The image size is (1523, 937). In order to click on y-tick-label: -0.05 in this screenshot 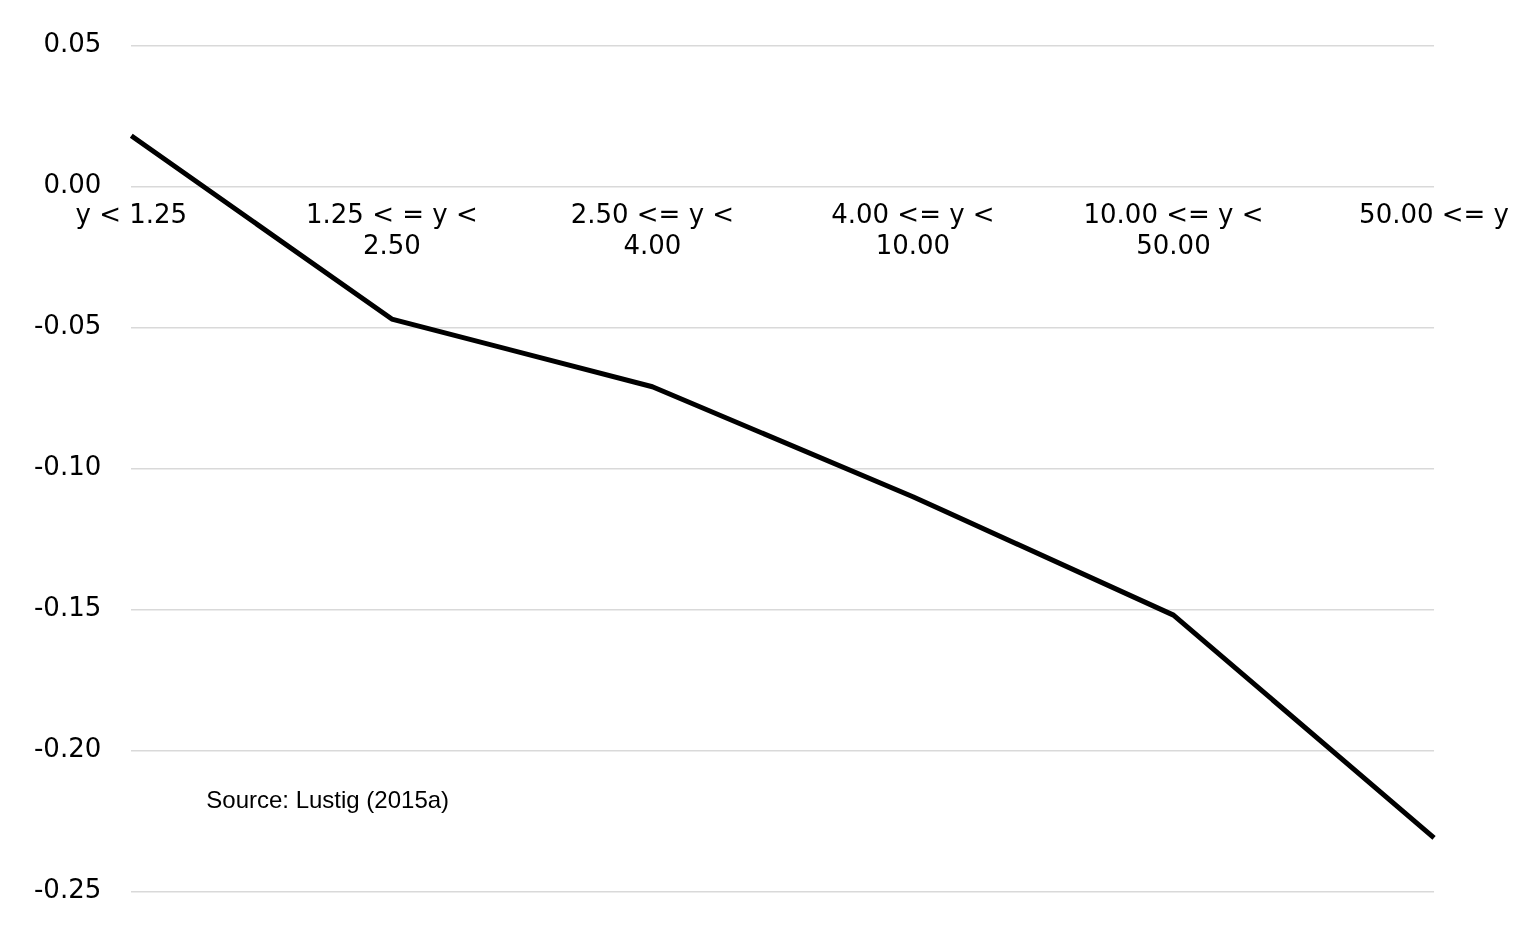, I will do `click(67, 325)`.